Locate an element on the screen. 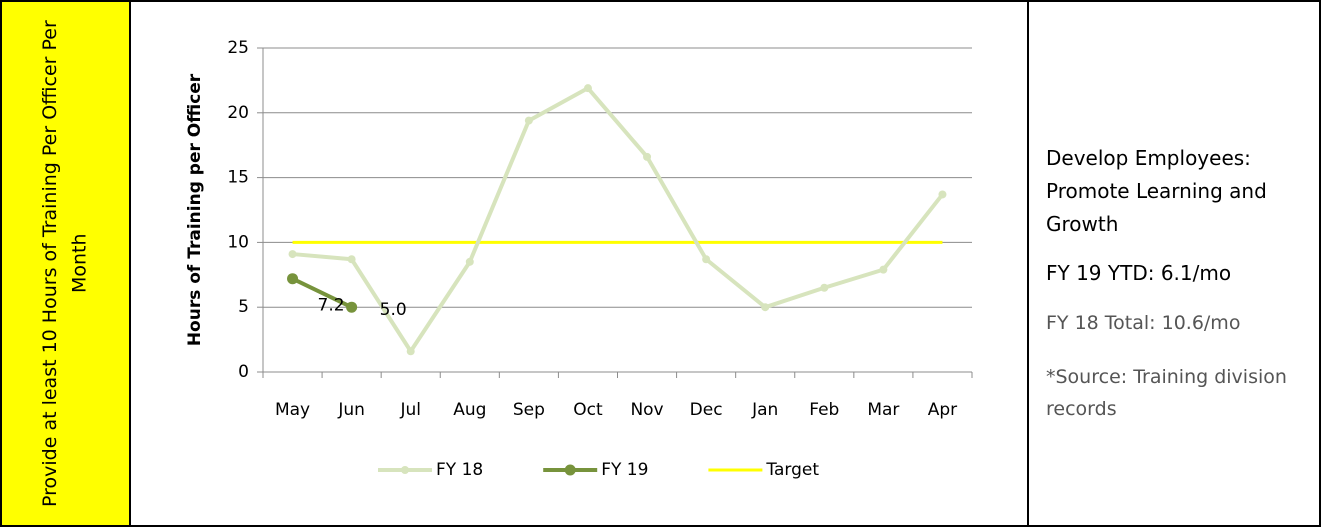 The height and width of the screenshot is (529, 1321). y-tick-label: 25 is located at coordinates (238, 48).